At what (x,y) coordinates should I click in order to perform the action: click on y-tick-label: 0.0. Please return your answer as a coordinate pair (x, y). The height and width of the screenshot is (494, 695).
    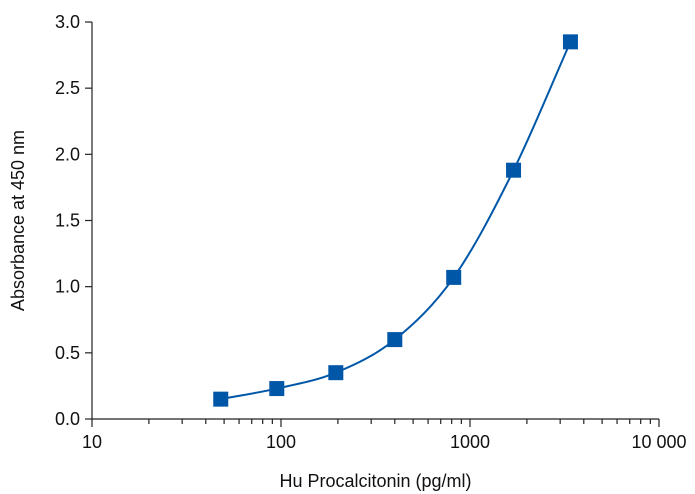
    Looking at the image, I should click on (67, 419).